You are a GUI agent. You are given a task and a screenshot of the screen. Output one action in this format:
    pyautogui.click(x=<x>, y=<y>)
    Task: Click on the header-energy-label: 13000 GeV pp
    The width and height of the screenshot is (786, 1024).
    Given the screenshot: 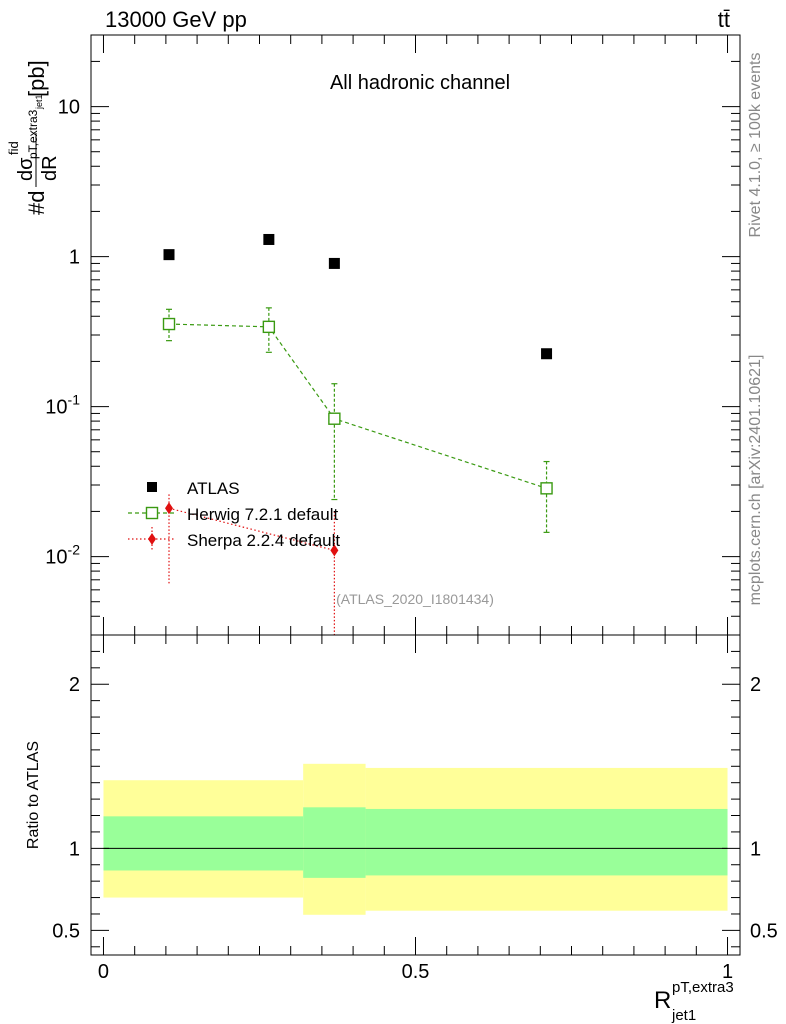 What is the action you would take?
    pyautogui.click(x=176, y=19)
    